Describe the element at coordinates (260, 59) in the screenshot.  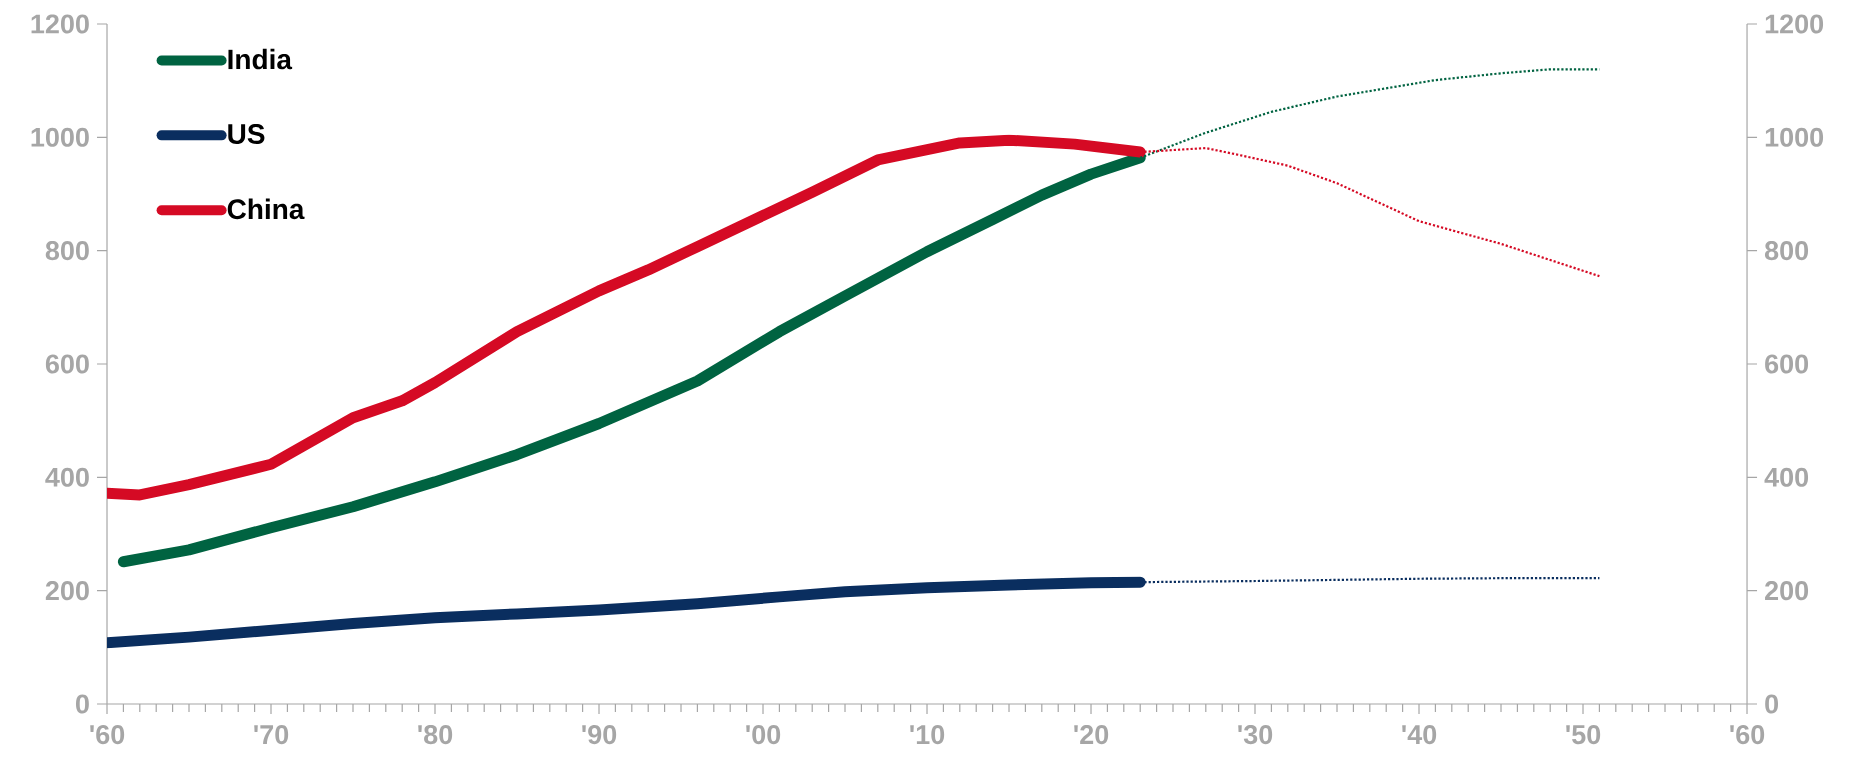
I see `legend-label: India` at that location.